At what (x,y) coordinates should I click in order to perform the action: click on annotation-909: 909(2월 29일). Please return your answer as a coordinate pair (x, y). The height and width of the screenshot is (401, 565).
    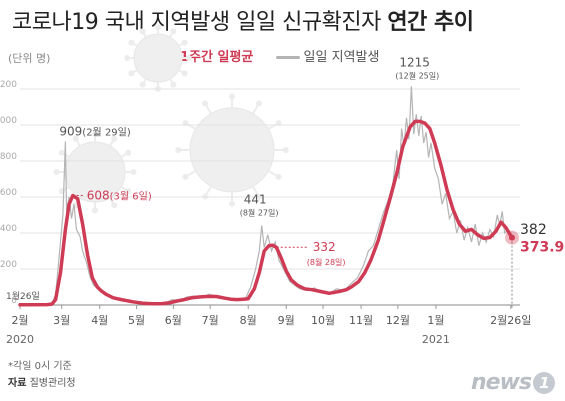
    Looking at the image, I should click on (94, 131).